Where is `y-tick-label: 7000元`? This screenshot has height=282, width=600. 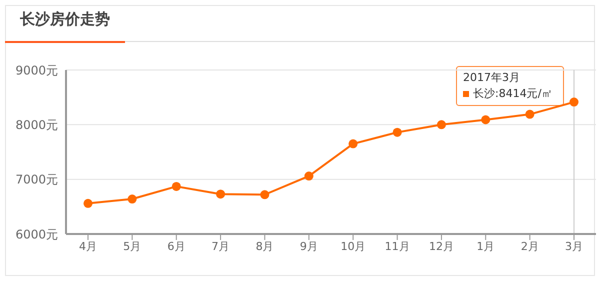
y-tick-label: 7000元 is located at coordinates (36, 179).